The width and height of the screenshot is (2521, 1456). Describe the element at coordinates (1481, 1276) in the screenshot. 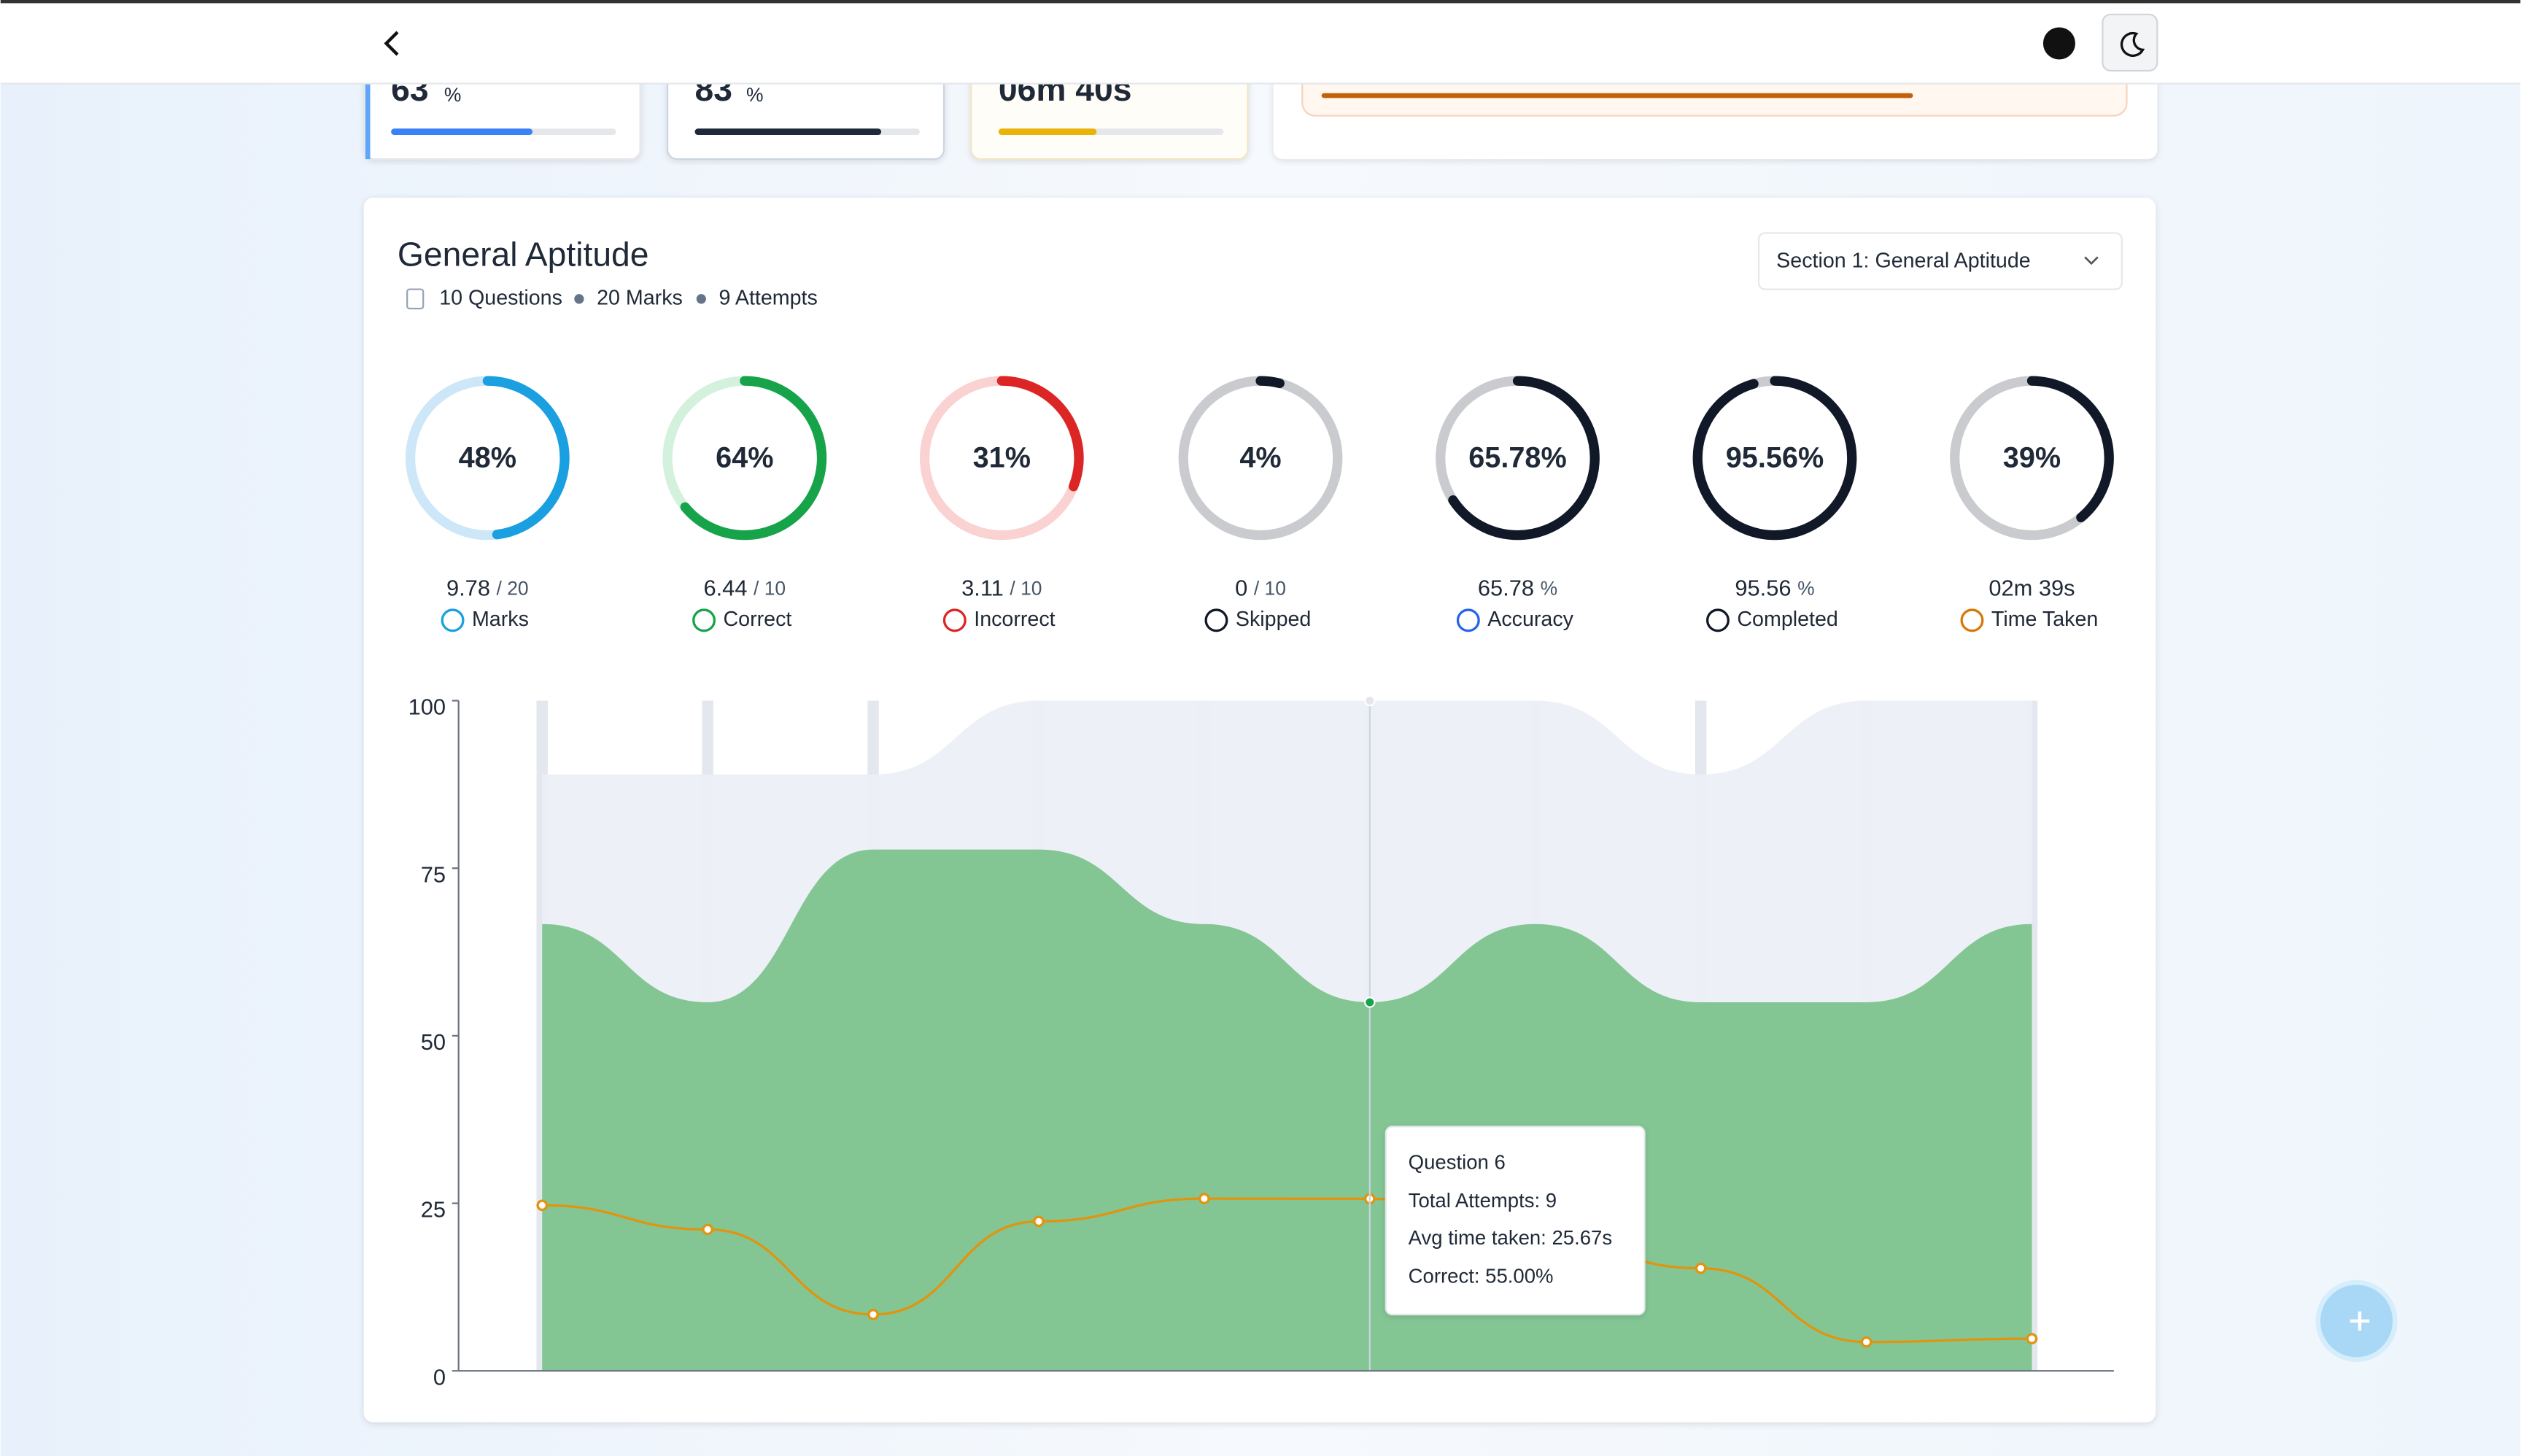

I see `tooltip-correct: Correct: 55.00%` at that location.